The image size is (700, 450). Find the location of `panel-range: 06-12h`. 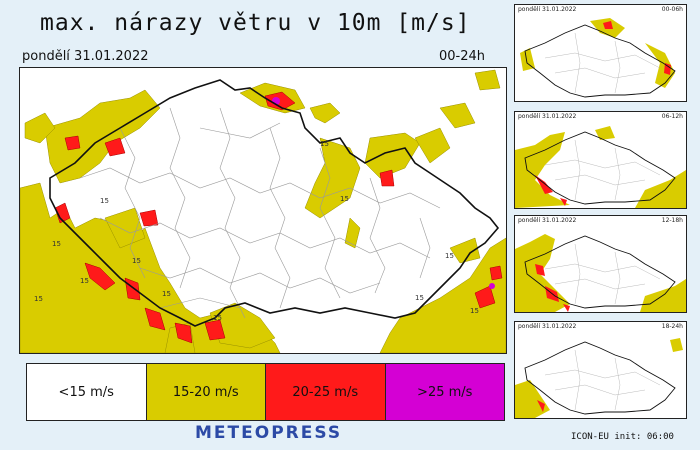

panel-range: 06-12h is located at coordinates (672, 116).